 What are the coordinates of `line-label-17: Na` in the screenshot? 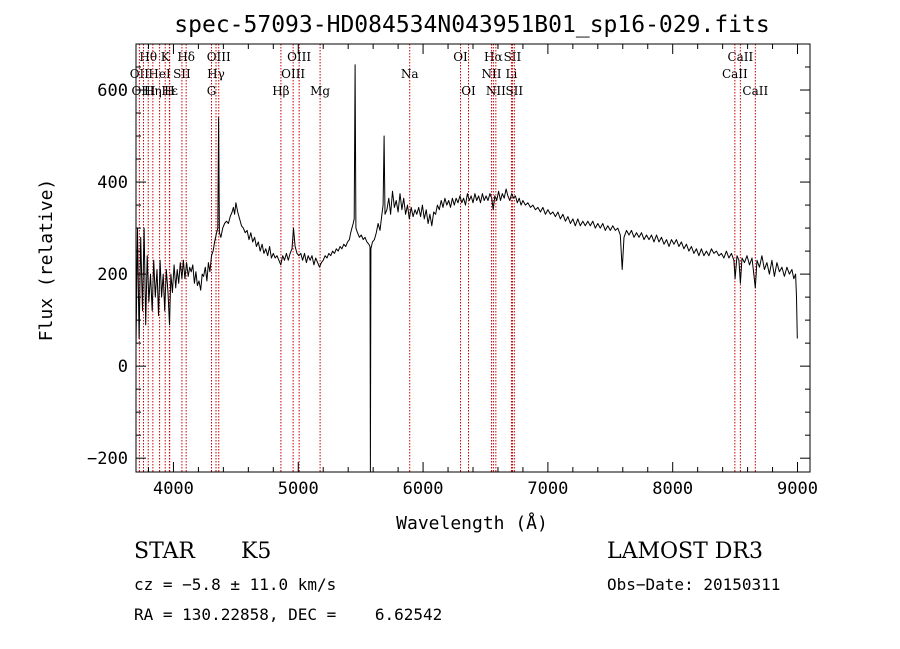 It's located at (410, 74).